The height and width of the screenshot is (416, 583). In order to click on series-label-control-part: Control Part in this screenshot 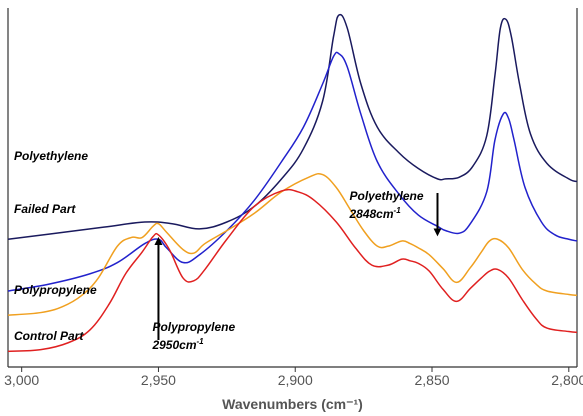, I will do `click(49, 336)`.